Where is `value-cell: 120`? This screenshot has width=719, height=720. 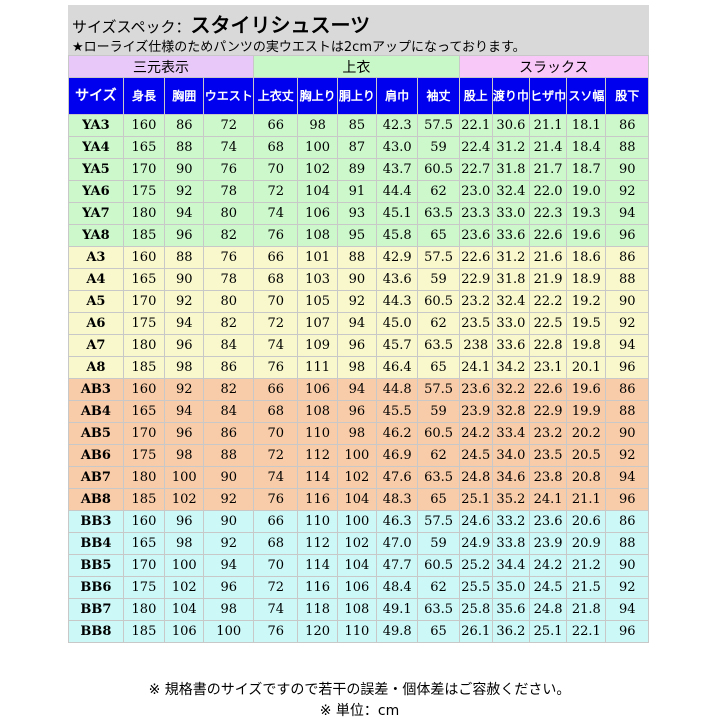 value-cell: 120 is located at coordinates (317, 631).